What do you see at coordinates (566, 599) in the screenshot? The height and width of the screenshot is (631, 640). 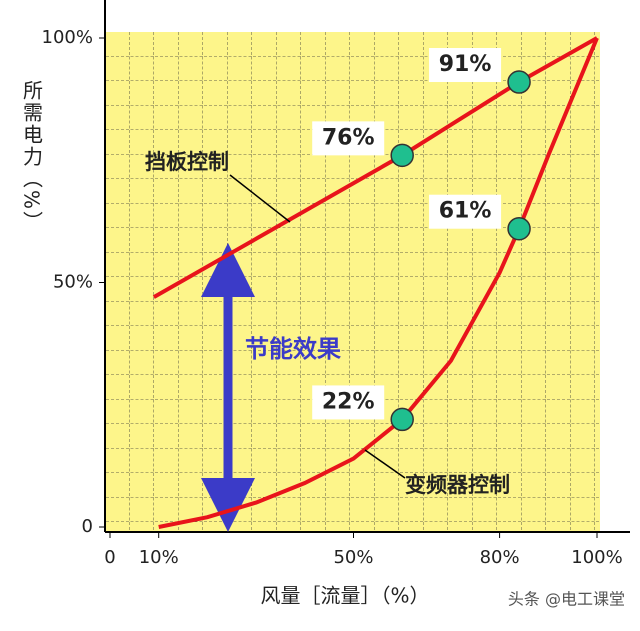 I see `watermark: 头条 @电工课堂` at bounding box center [566, 599].